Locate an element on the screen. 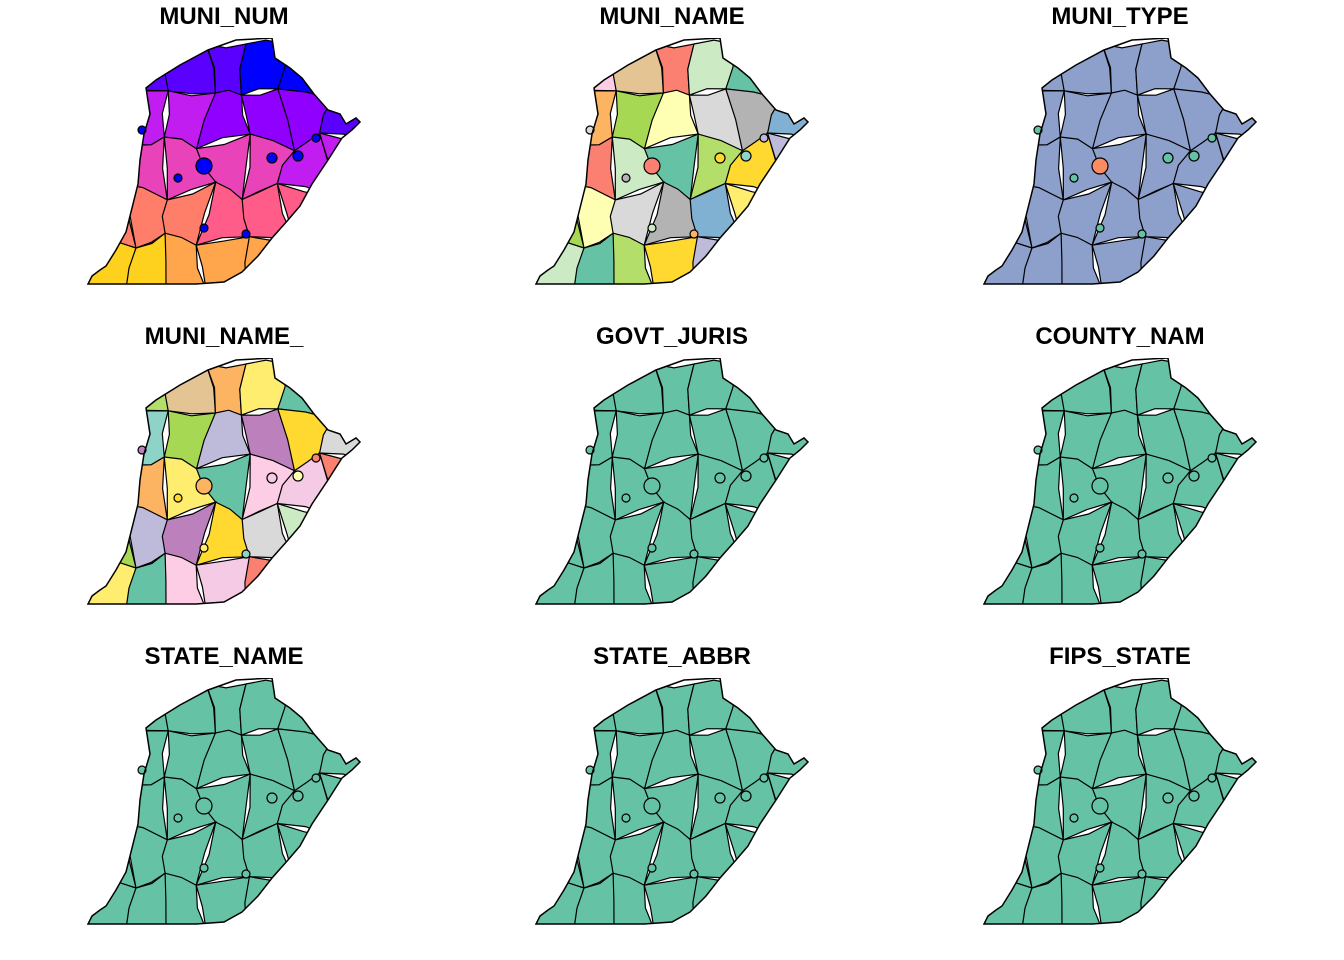  panel-title: MUNI_NAME_ is located at coordinates (224, 336).